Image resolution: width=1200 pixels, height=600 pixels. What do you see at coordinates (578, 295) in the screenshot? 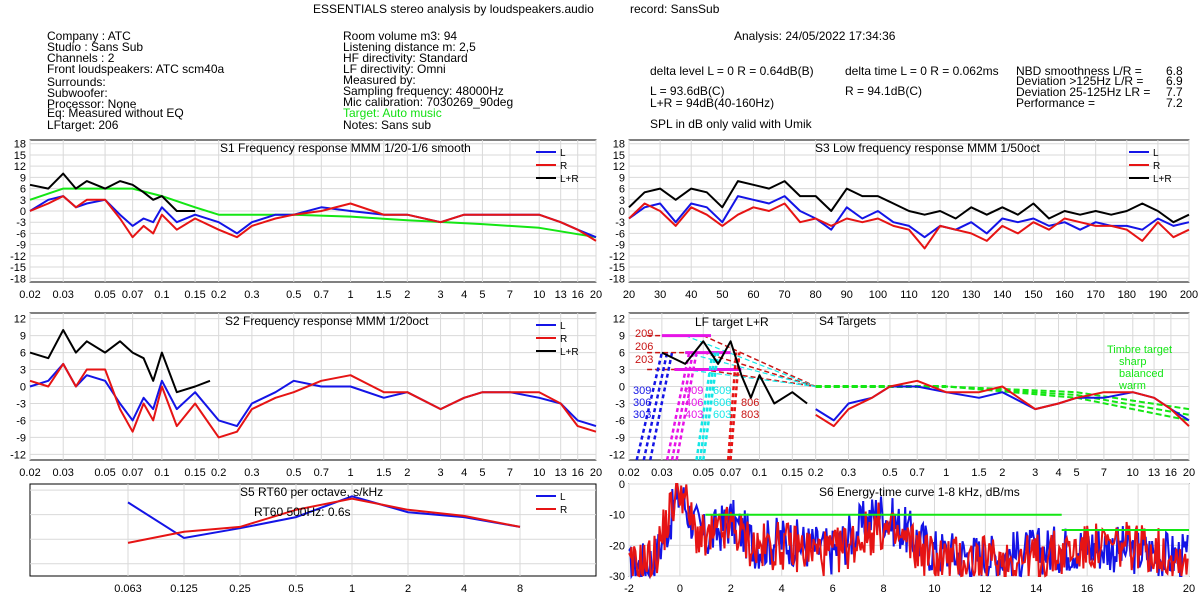
I see `s1-xtick: 16` at bounding box center [578, 295].